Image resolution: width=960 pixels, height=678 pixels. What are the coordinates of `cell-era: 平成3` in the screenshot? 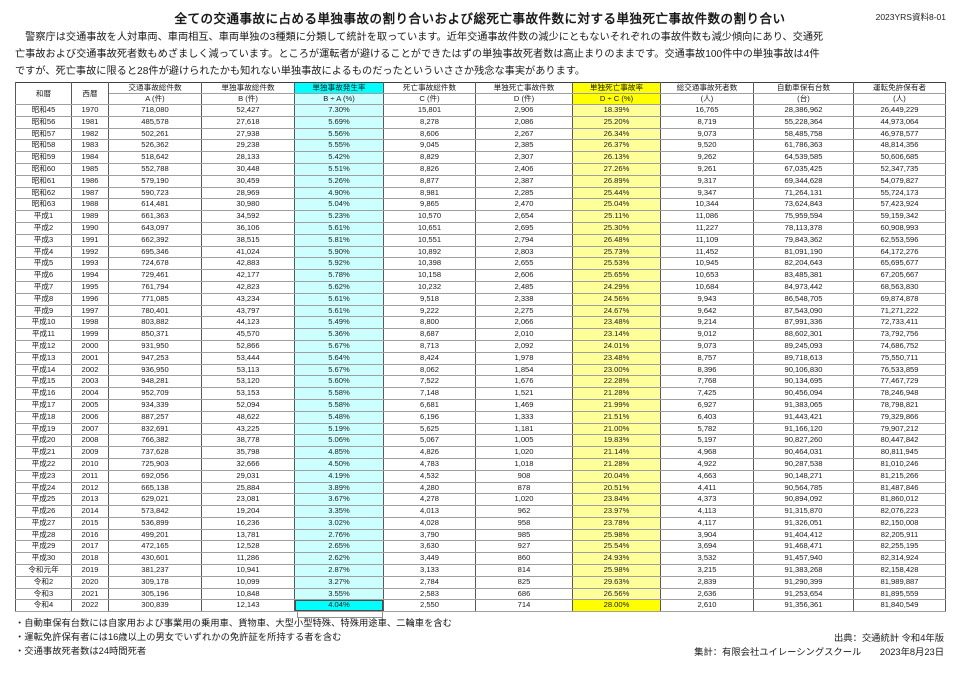 It's located at (43, 240).